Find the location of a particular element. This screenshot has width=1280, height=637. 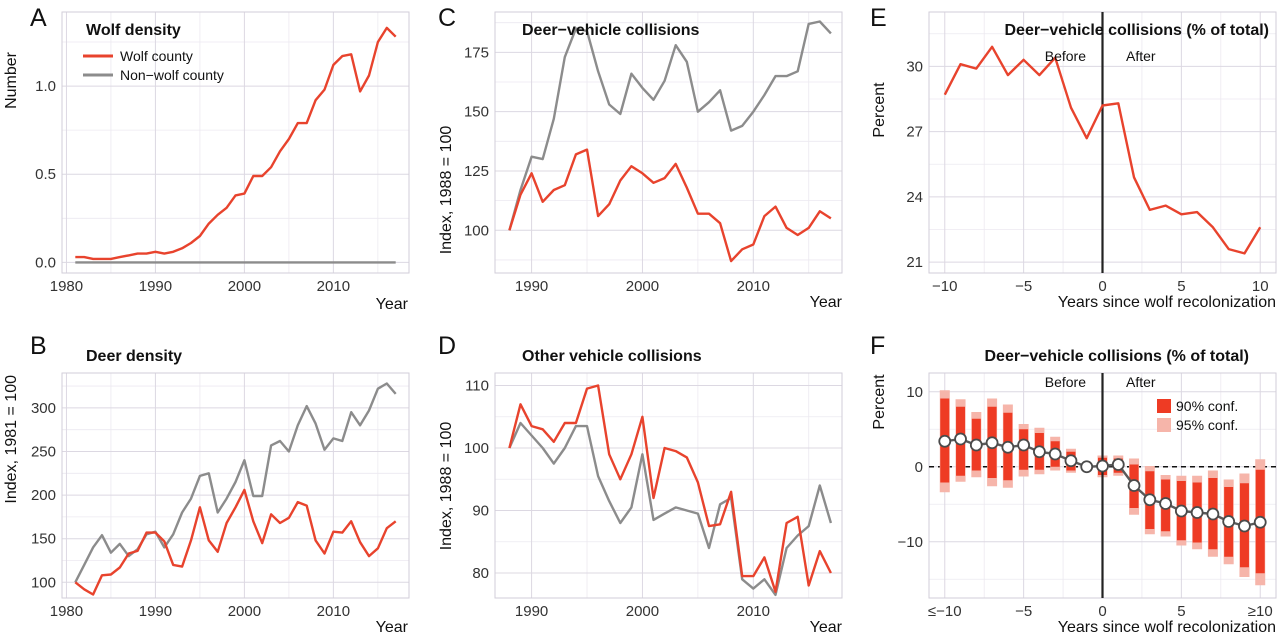

y-tick-label: 0 is located at coordinates (919, 467).